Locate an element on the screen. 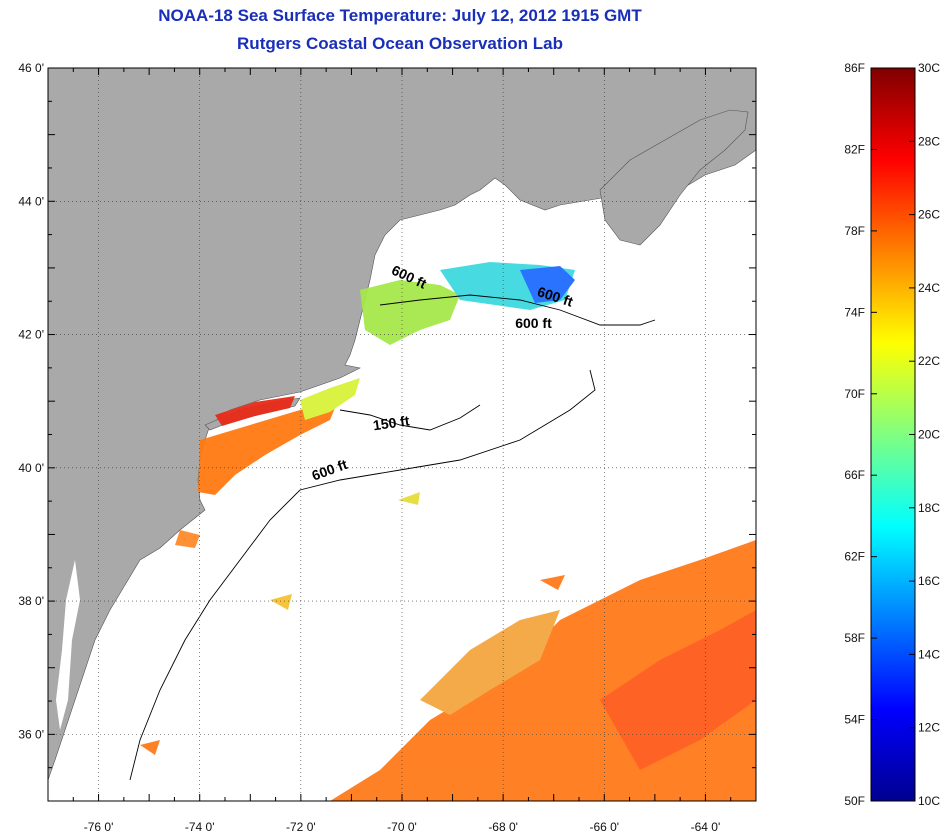 Image resolution: width=952 pixels, height=840 pixels. celsius-label: 12C is located at coordinates (929, 728).